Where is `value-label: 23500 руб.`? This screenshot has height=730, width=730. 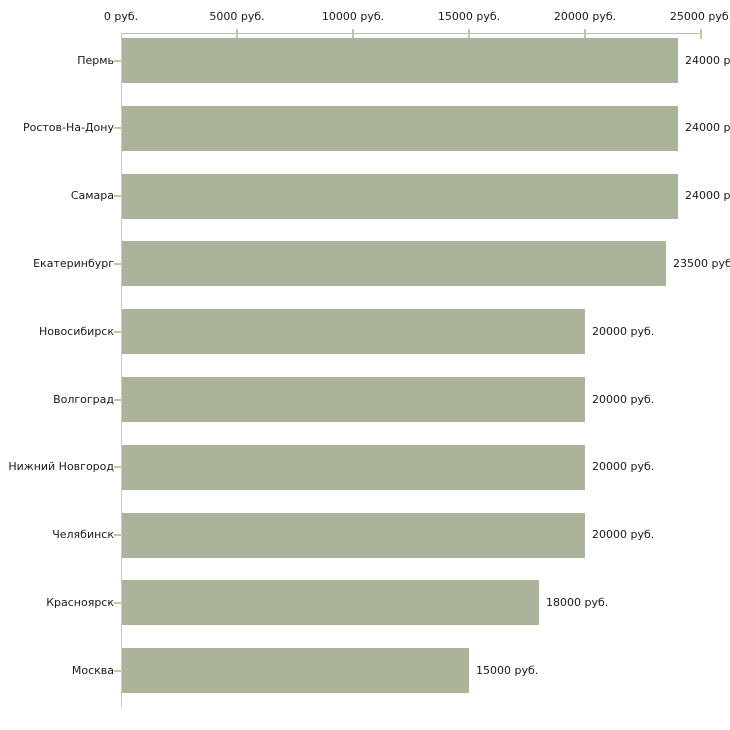 value-label: 23500 руб. is located at coordinates (701, 263).